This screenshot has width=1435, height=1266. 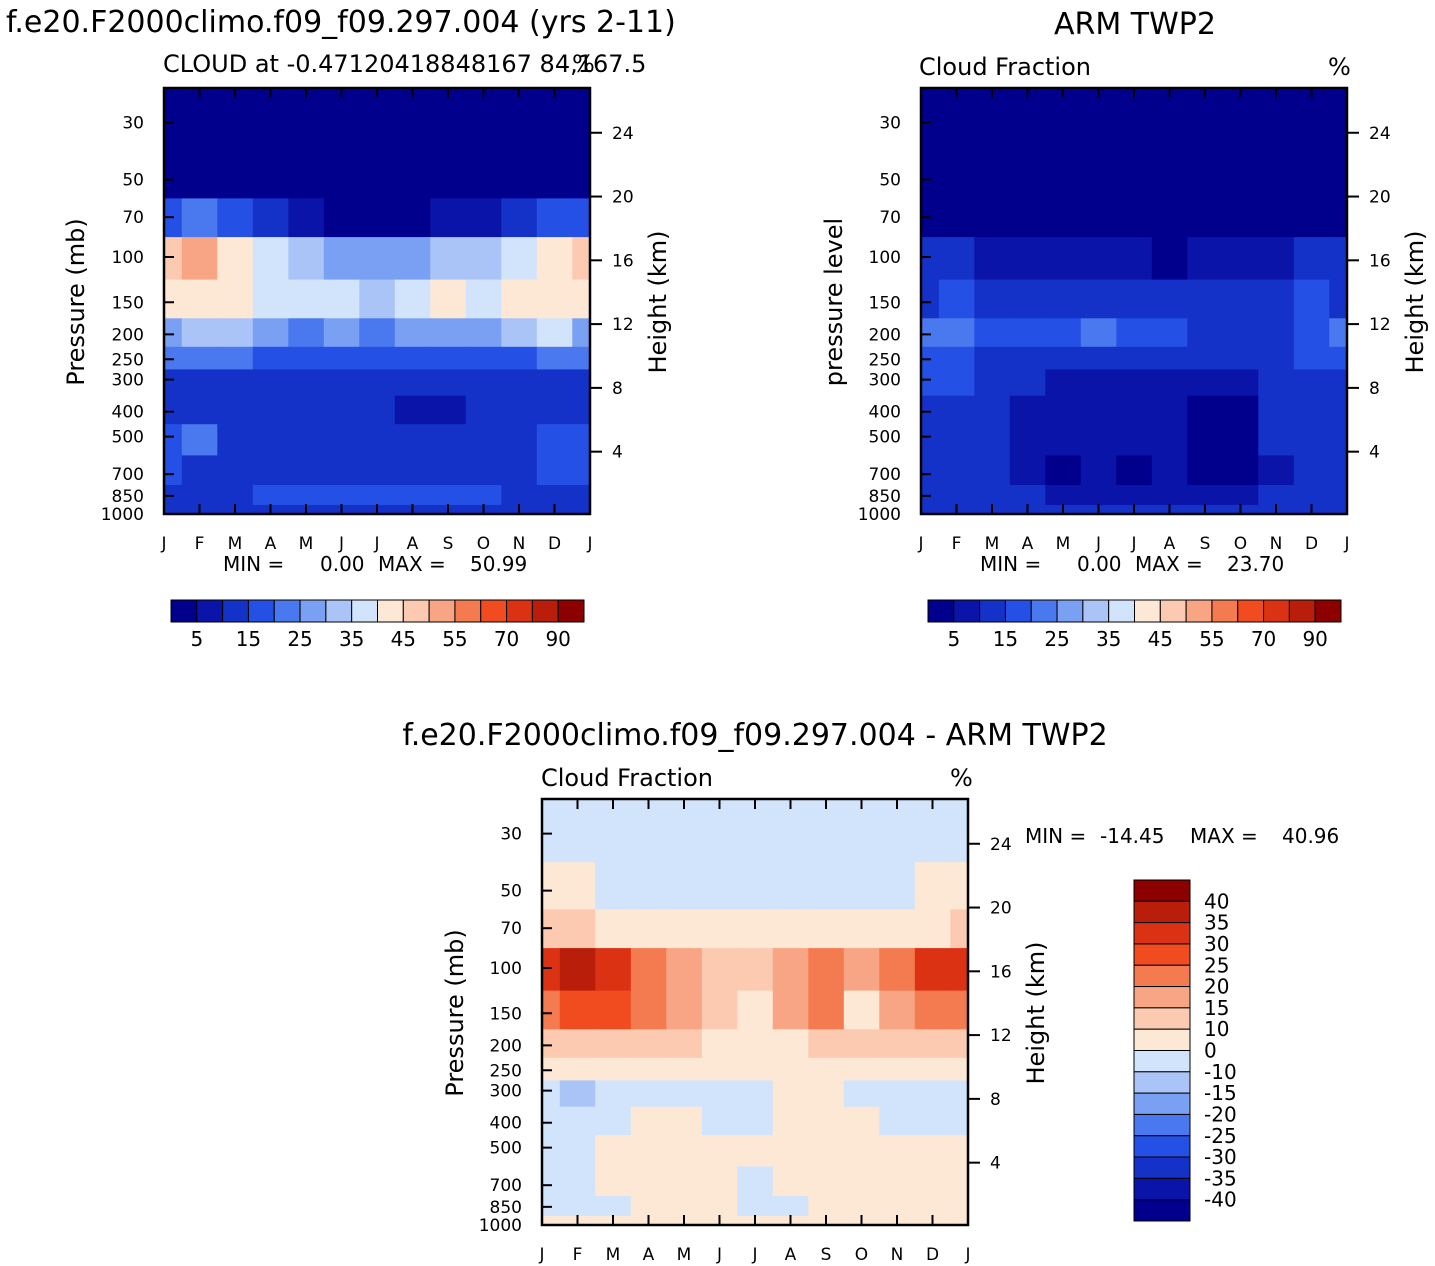 What do you see at coordinates (1216, 1008) in the screenshot?
I see `colorbar-label: 15` at bounding box center [1216, 1008].